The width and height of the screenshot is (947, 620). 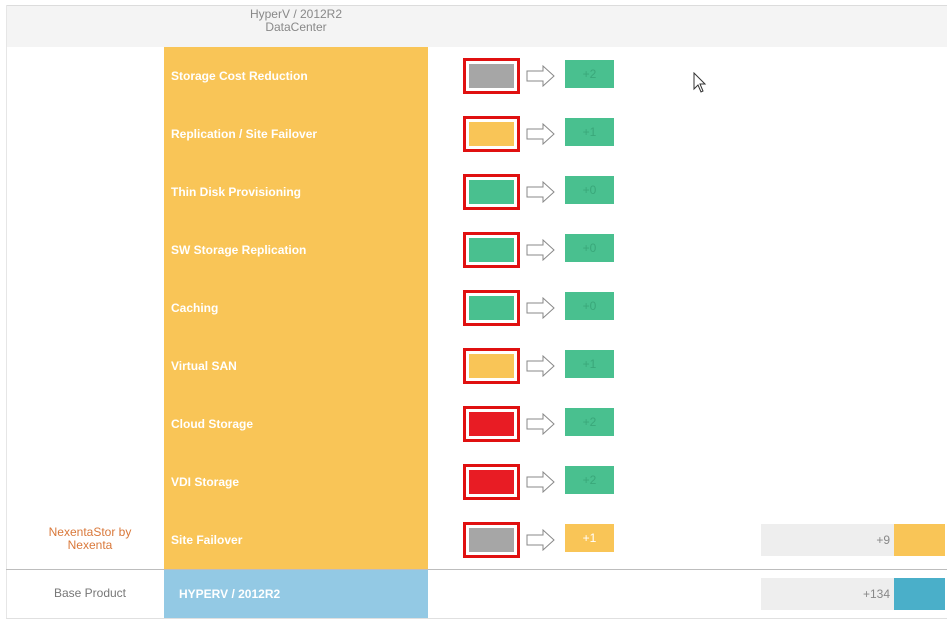 I want to click on base-total-accent, so click(x=919, y=594).